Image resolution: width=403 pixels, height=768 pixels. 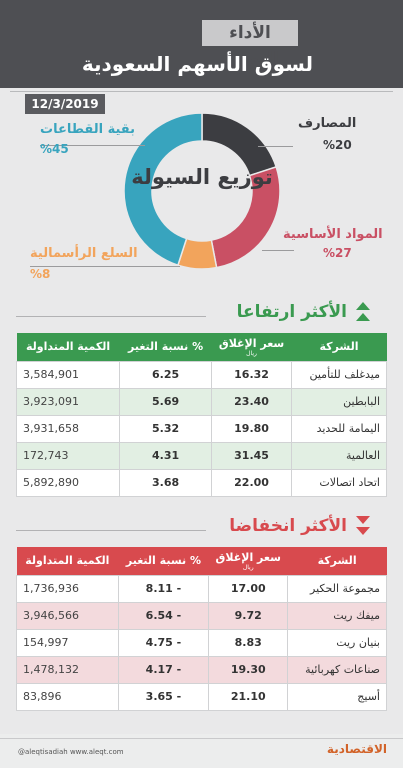 What do you see at coordinates (333, 234) in the screenshot?
I see `segment-label-materials: المواد الأساسية` at bounding box center [333, 234].